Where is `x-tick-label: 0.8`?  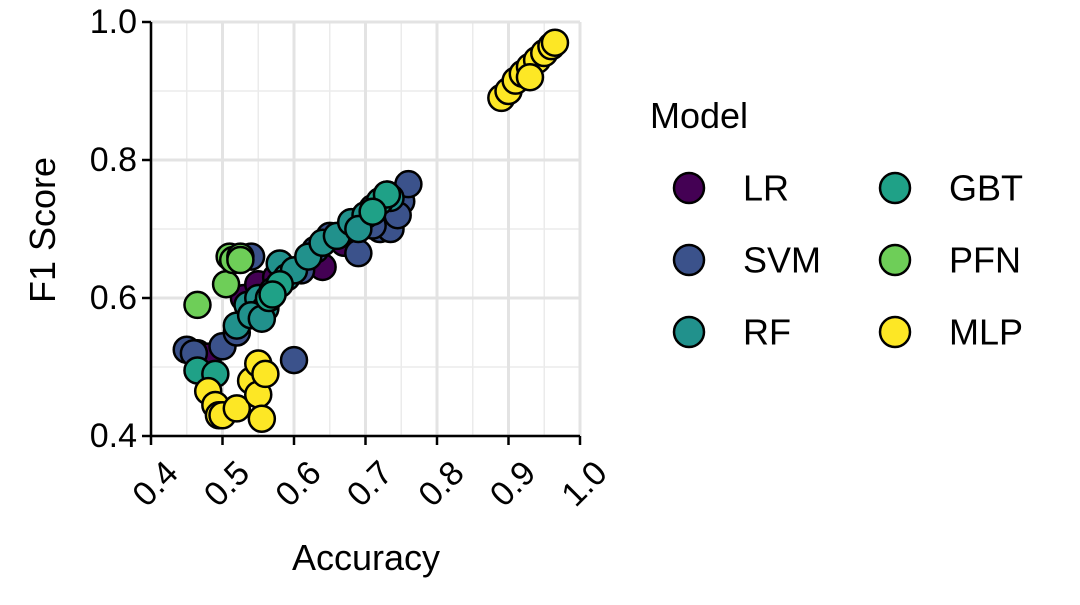
x-tick-label: 0.8 is located at coordinates (441, 484).